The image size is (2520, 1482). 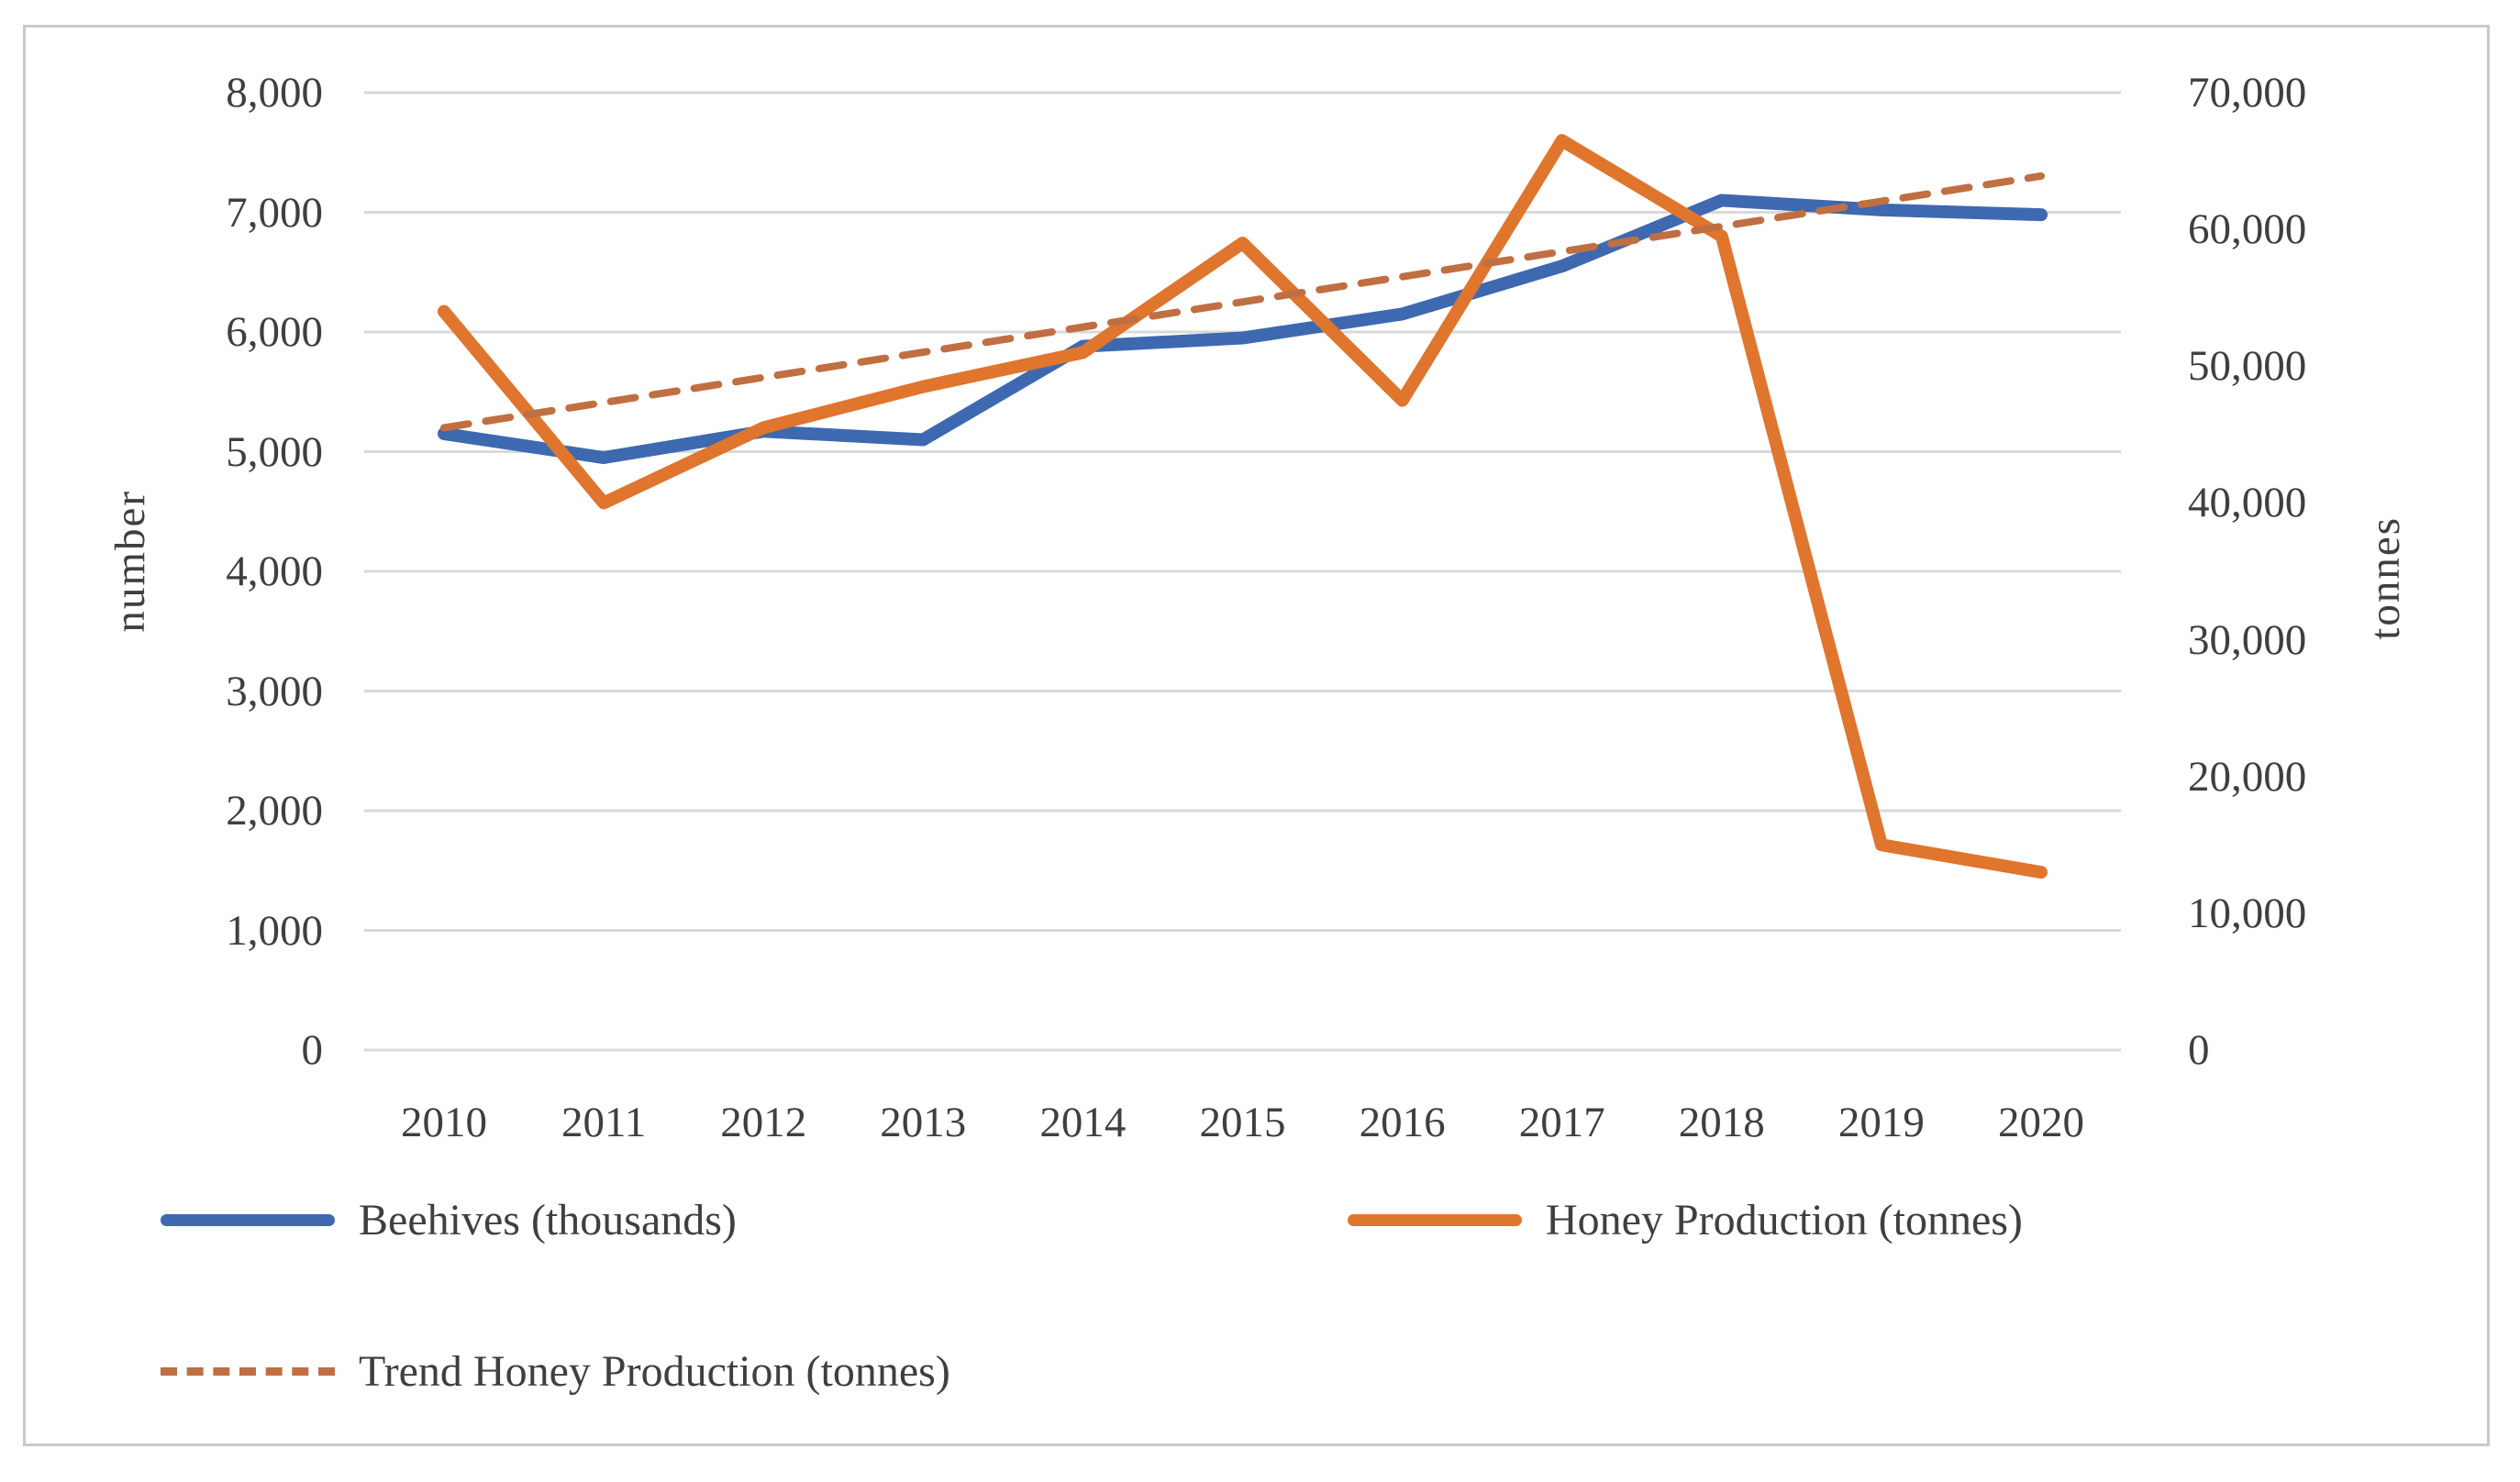 What do you see at coordinates (444, 1123) in the screenshot?
I see `x-axis-tick-label: 2010` at bounding box center [444, 1123].